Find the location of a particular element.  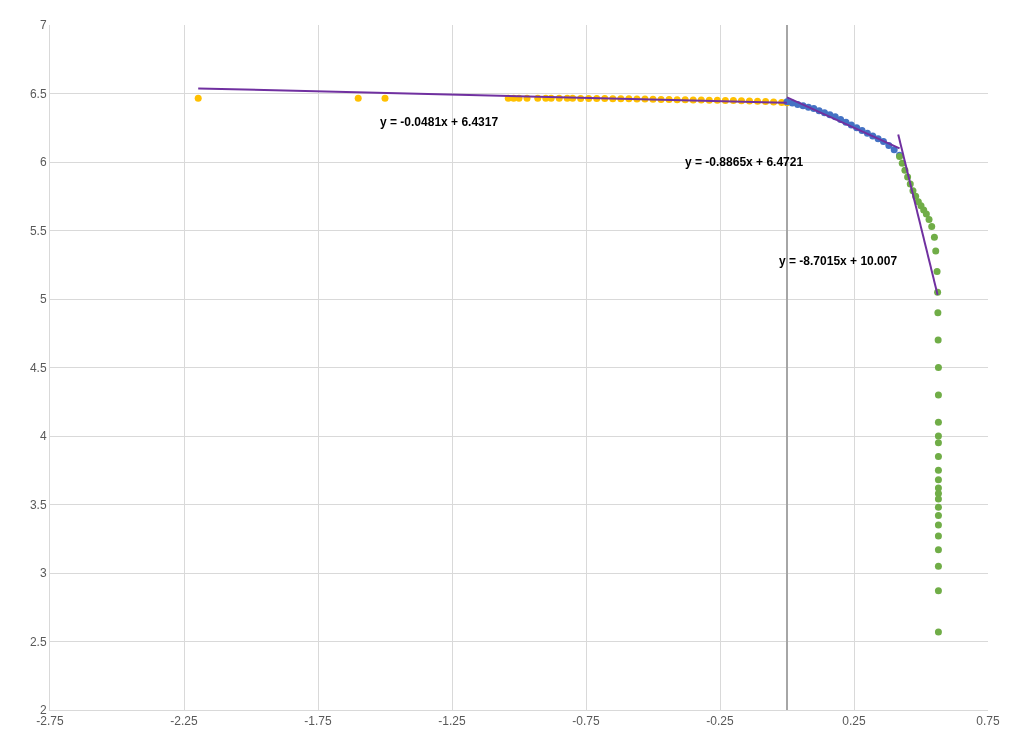

y-tick-label: 3 is located at coordinates (43, 573).